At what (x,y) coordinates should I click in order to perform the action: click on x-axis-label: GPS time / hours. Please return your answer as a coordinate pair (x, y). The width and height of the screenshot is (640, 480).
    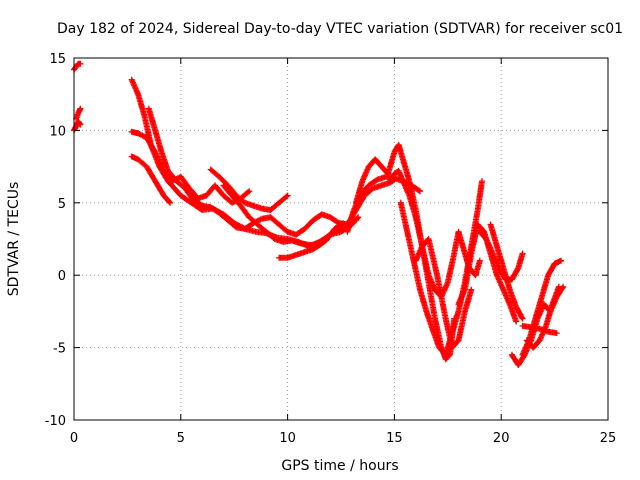
    Looking at the image, I should click on (339, 466).